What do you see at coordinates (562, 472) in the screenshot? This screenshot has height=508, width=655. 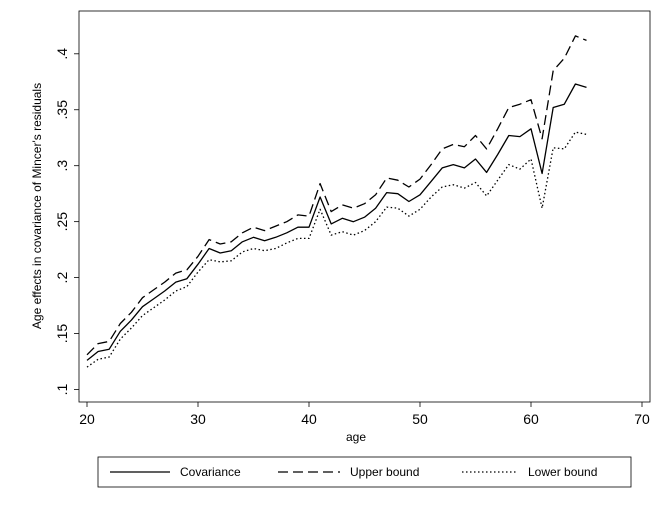 I see `legend-label-lower-bound: Lower bound` at bounding box center [562, 472].